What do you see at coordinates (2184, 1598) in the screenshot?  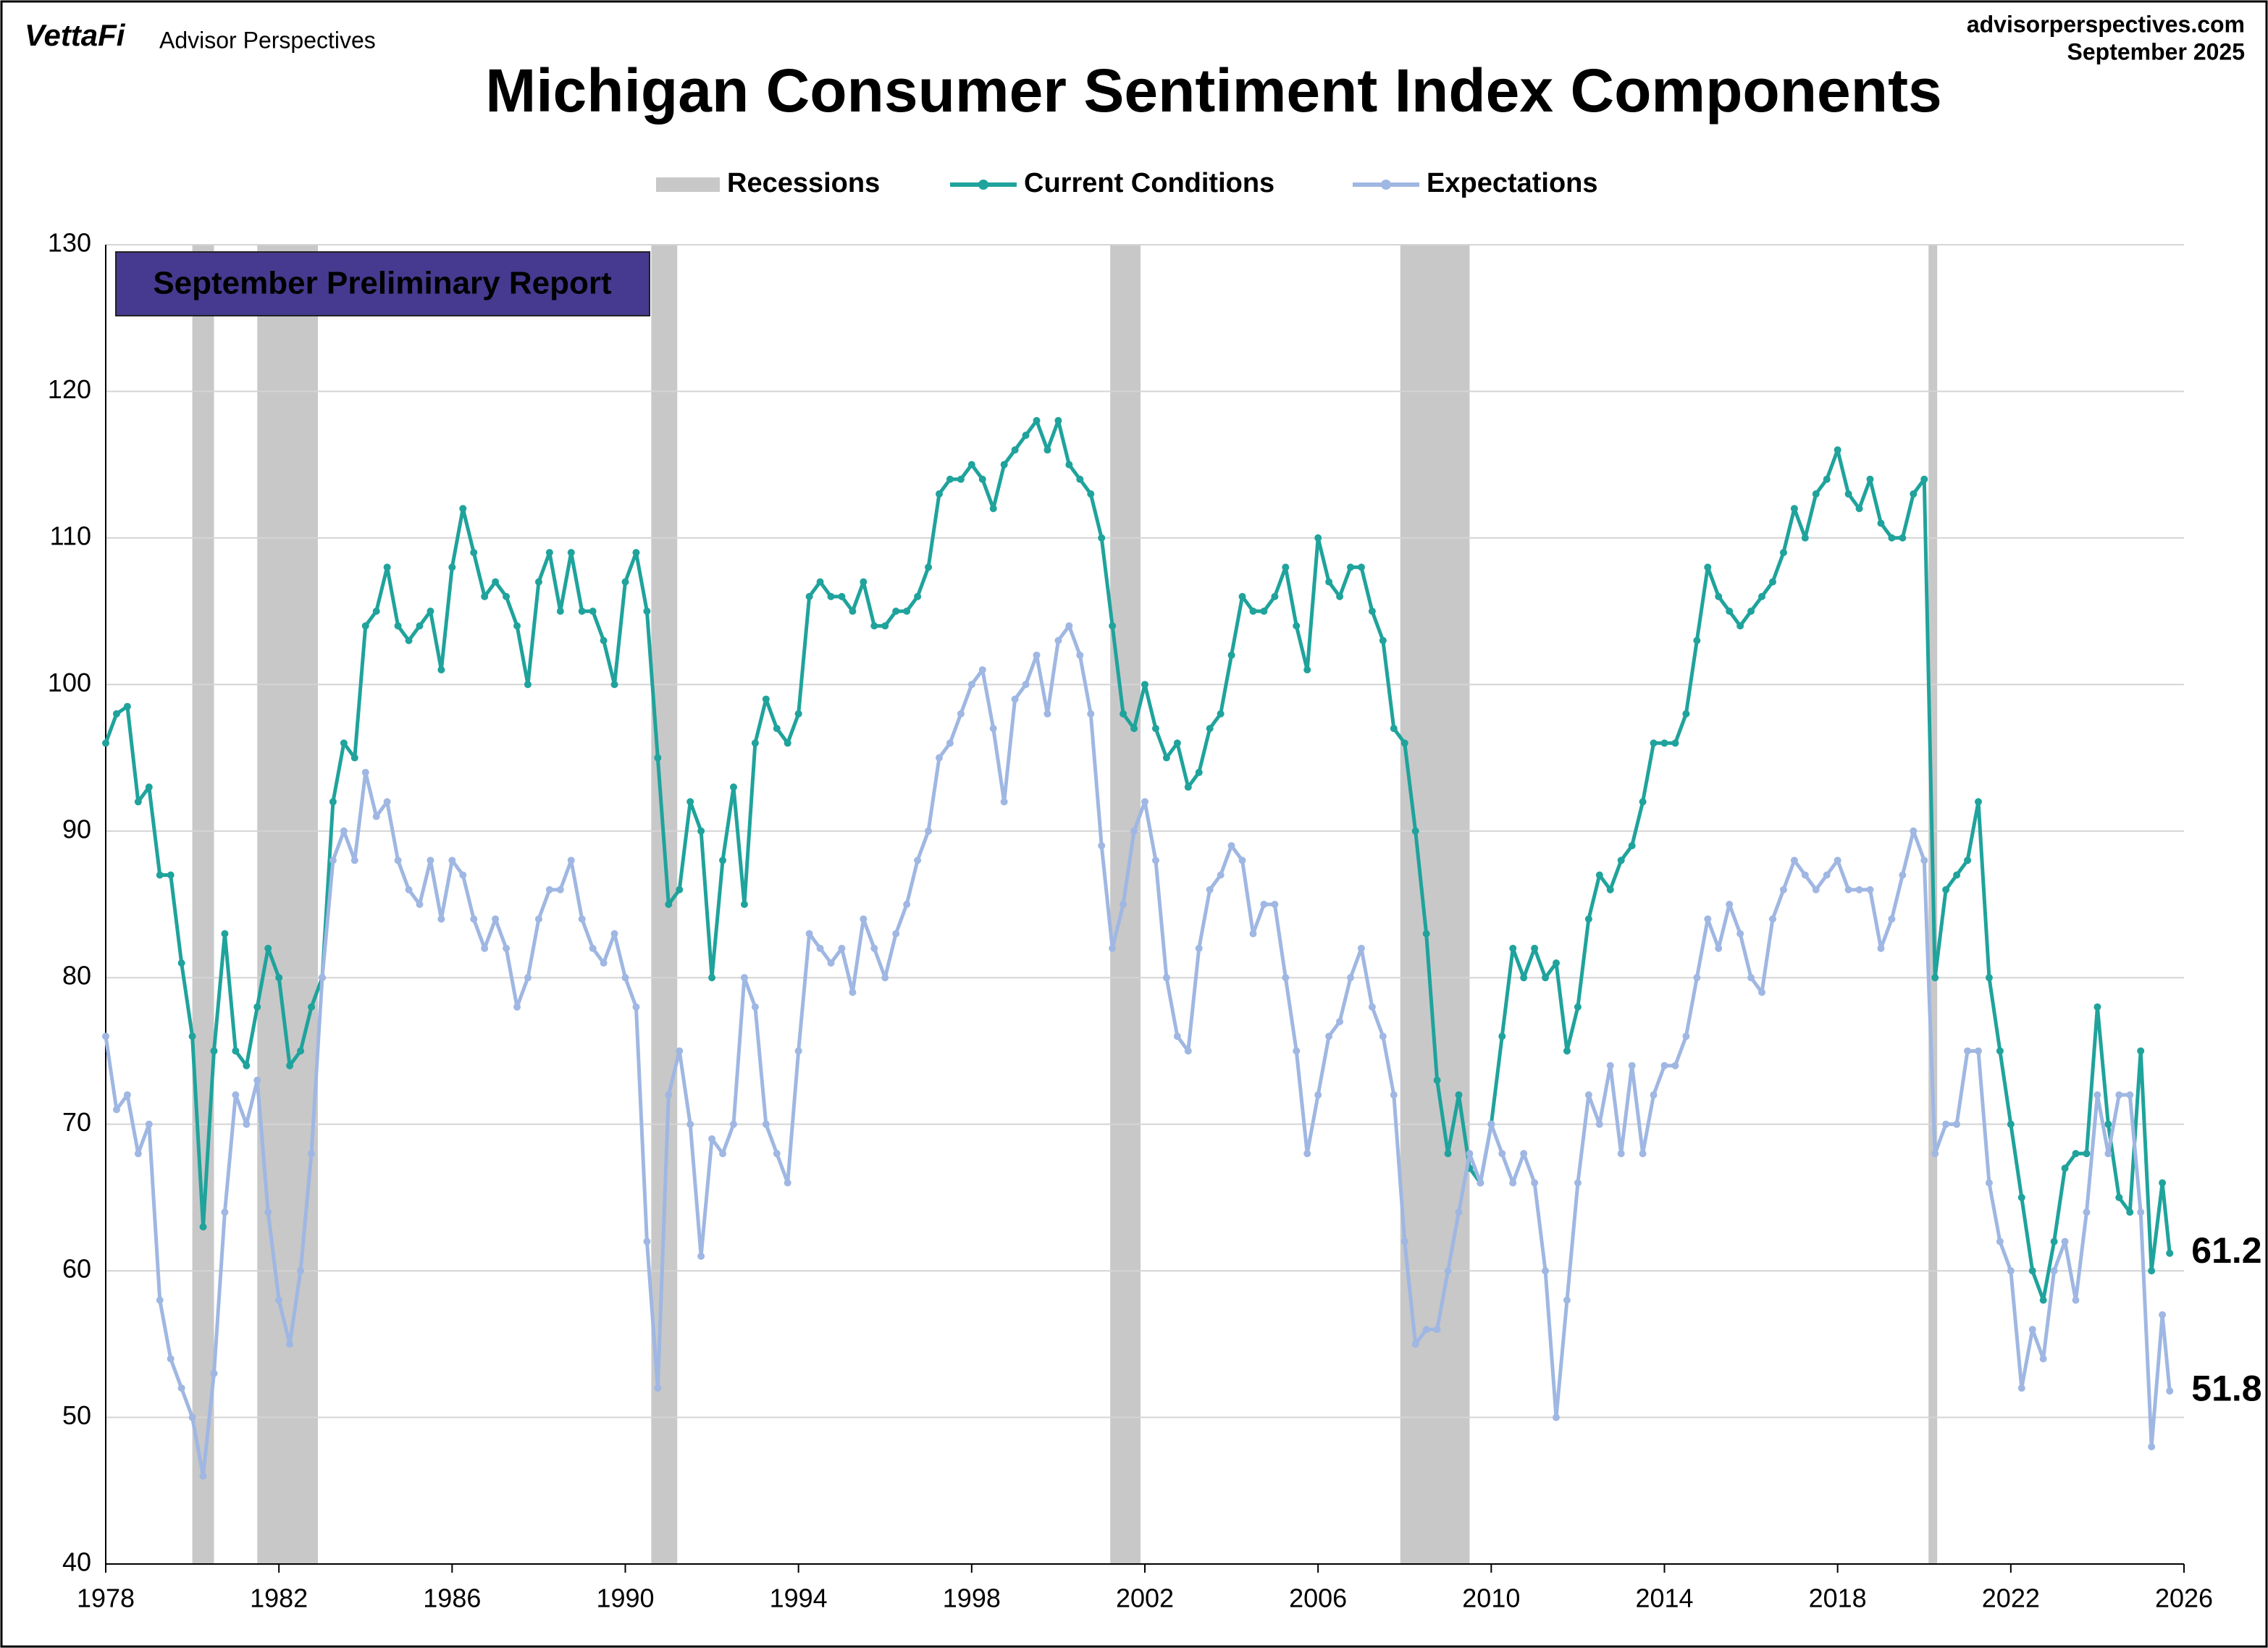 I see `x-tick-label: 2026` at bounding box center [2184, 1598].